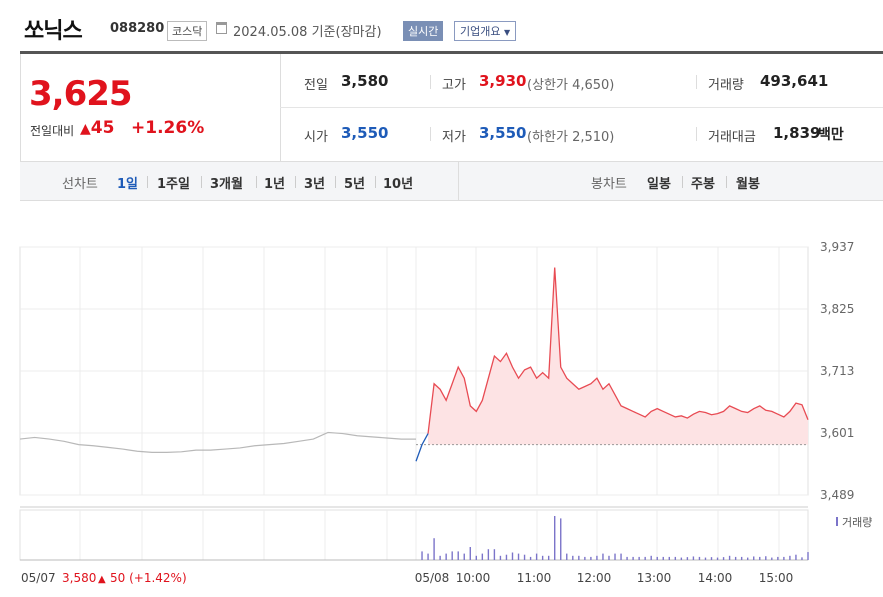  Describe the element at coordinates (275, 184) in the screenshot. I see `tab-1y: 1년` at that location.